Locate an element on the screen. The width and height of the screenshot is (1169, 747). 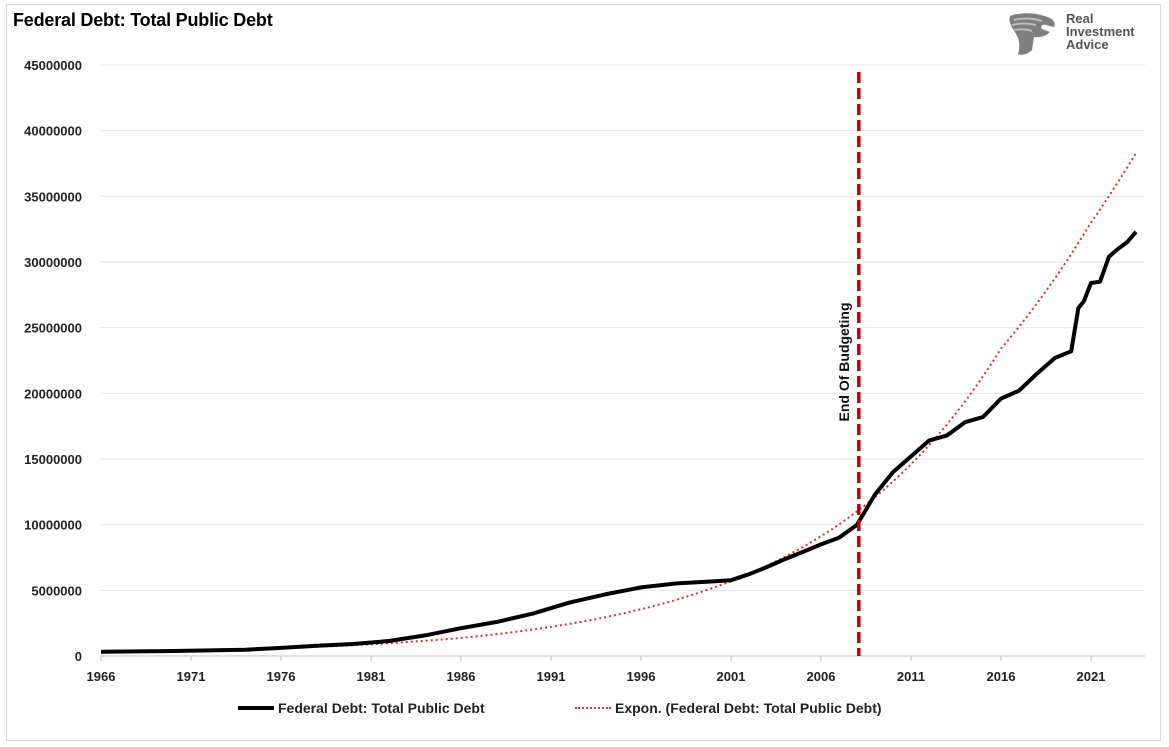
y-tick-label: 5000000 is located at coordinates (56, 590).